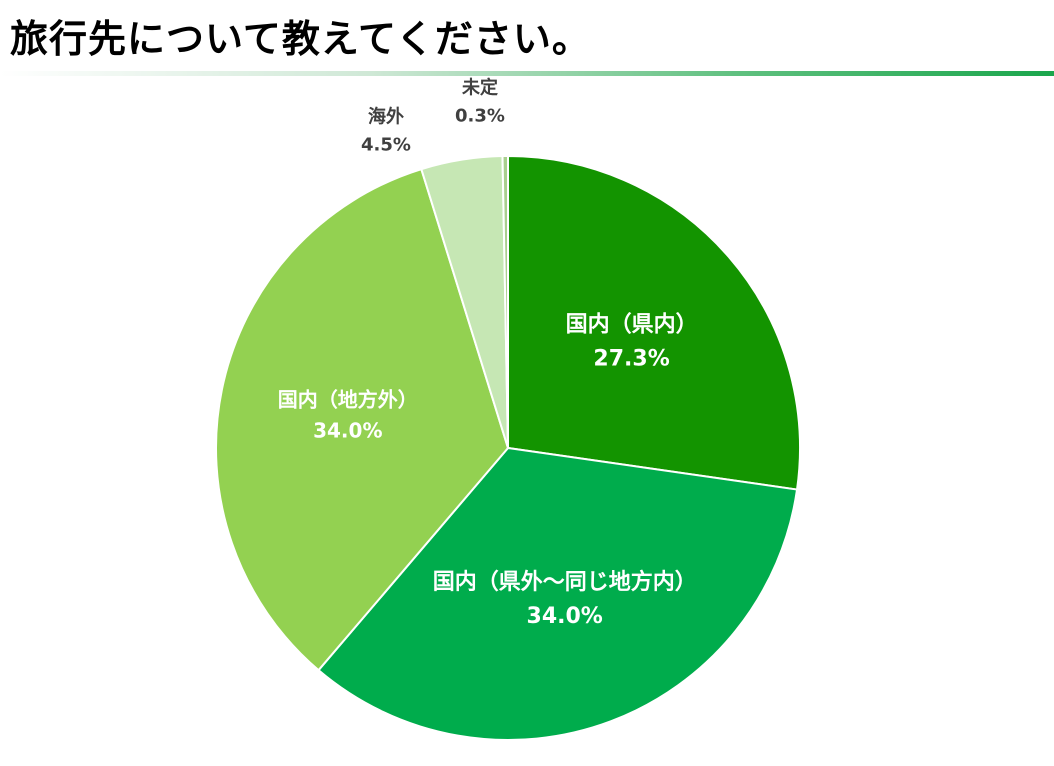  I want to click on slice-value-label: 4.5%, so click(386, 144).